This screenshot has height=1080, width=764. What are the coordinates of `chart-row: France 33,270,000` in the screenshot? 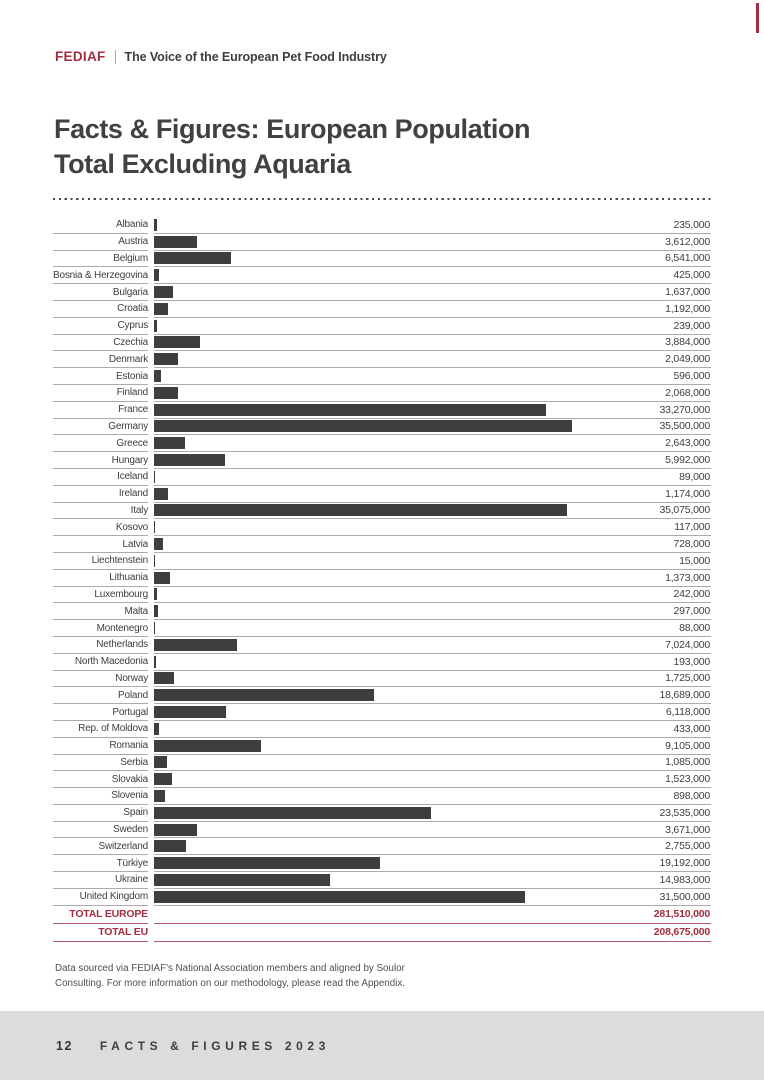 It's located at (382, 410).